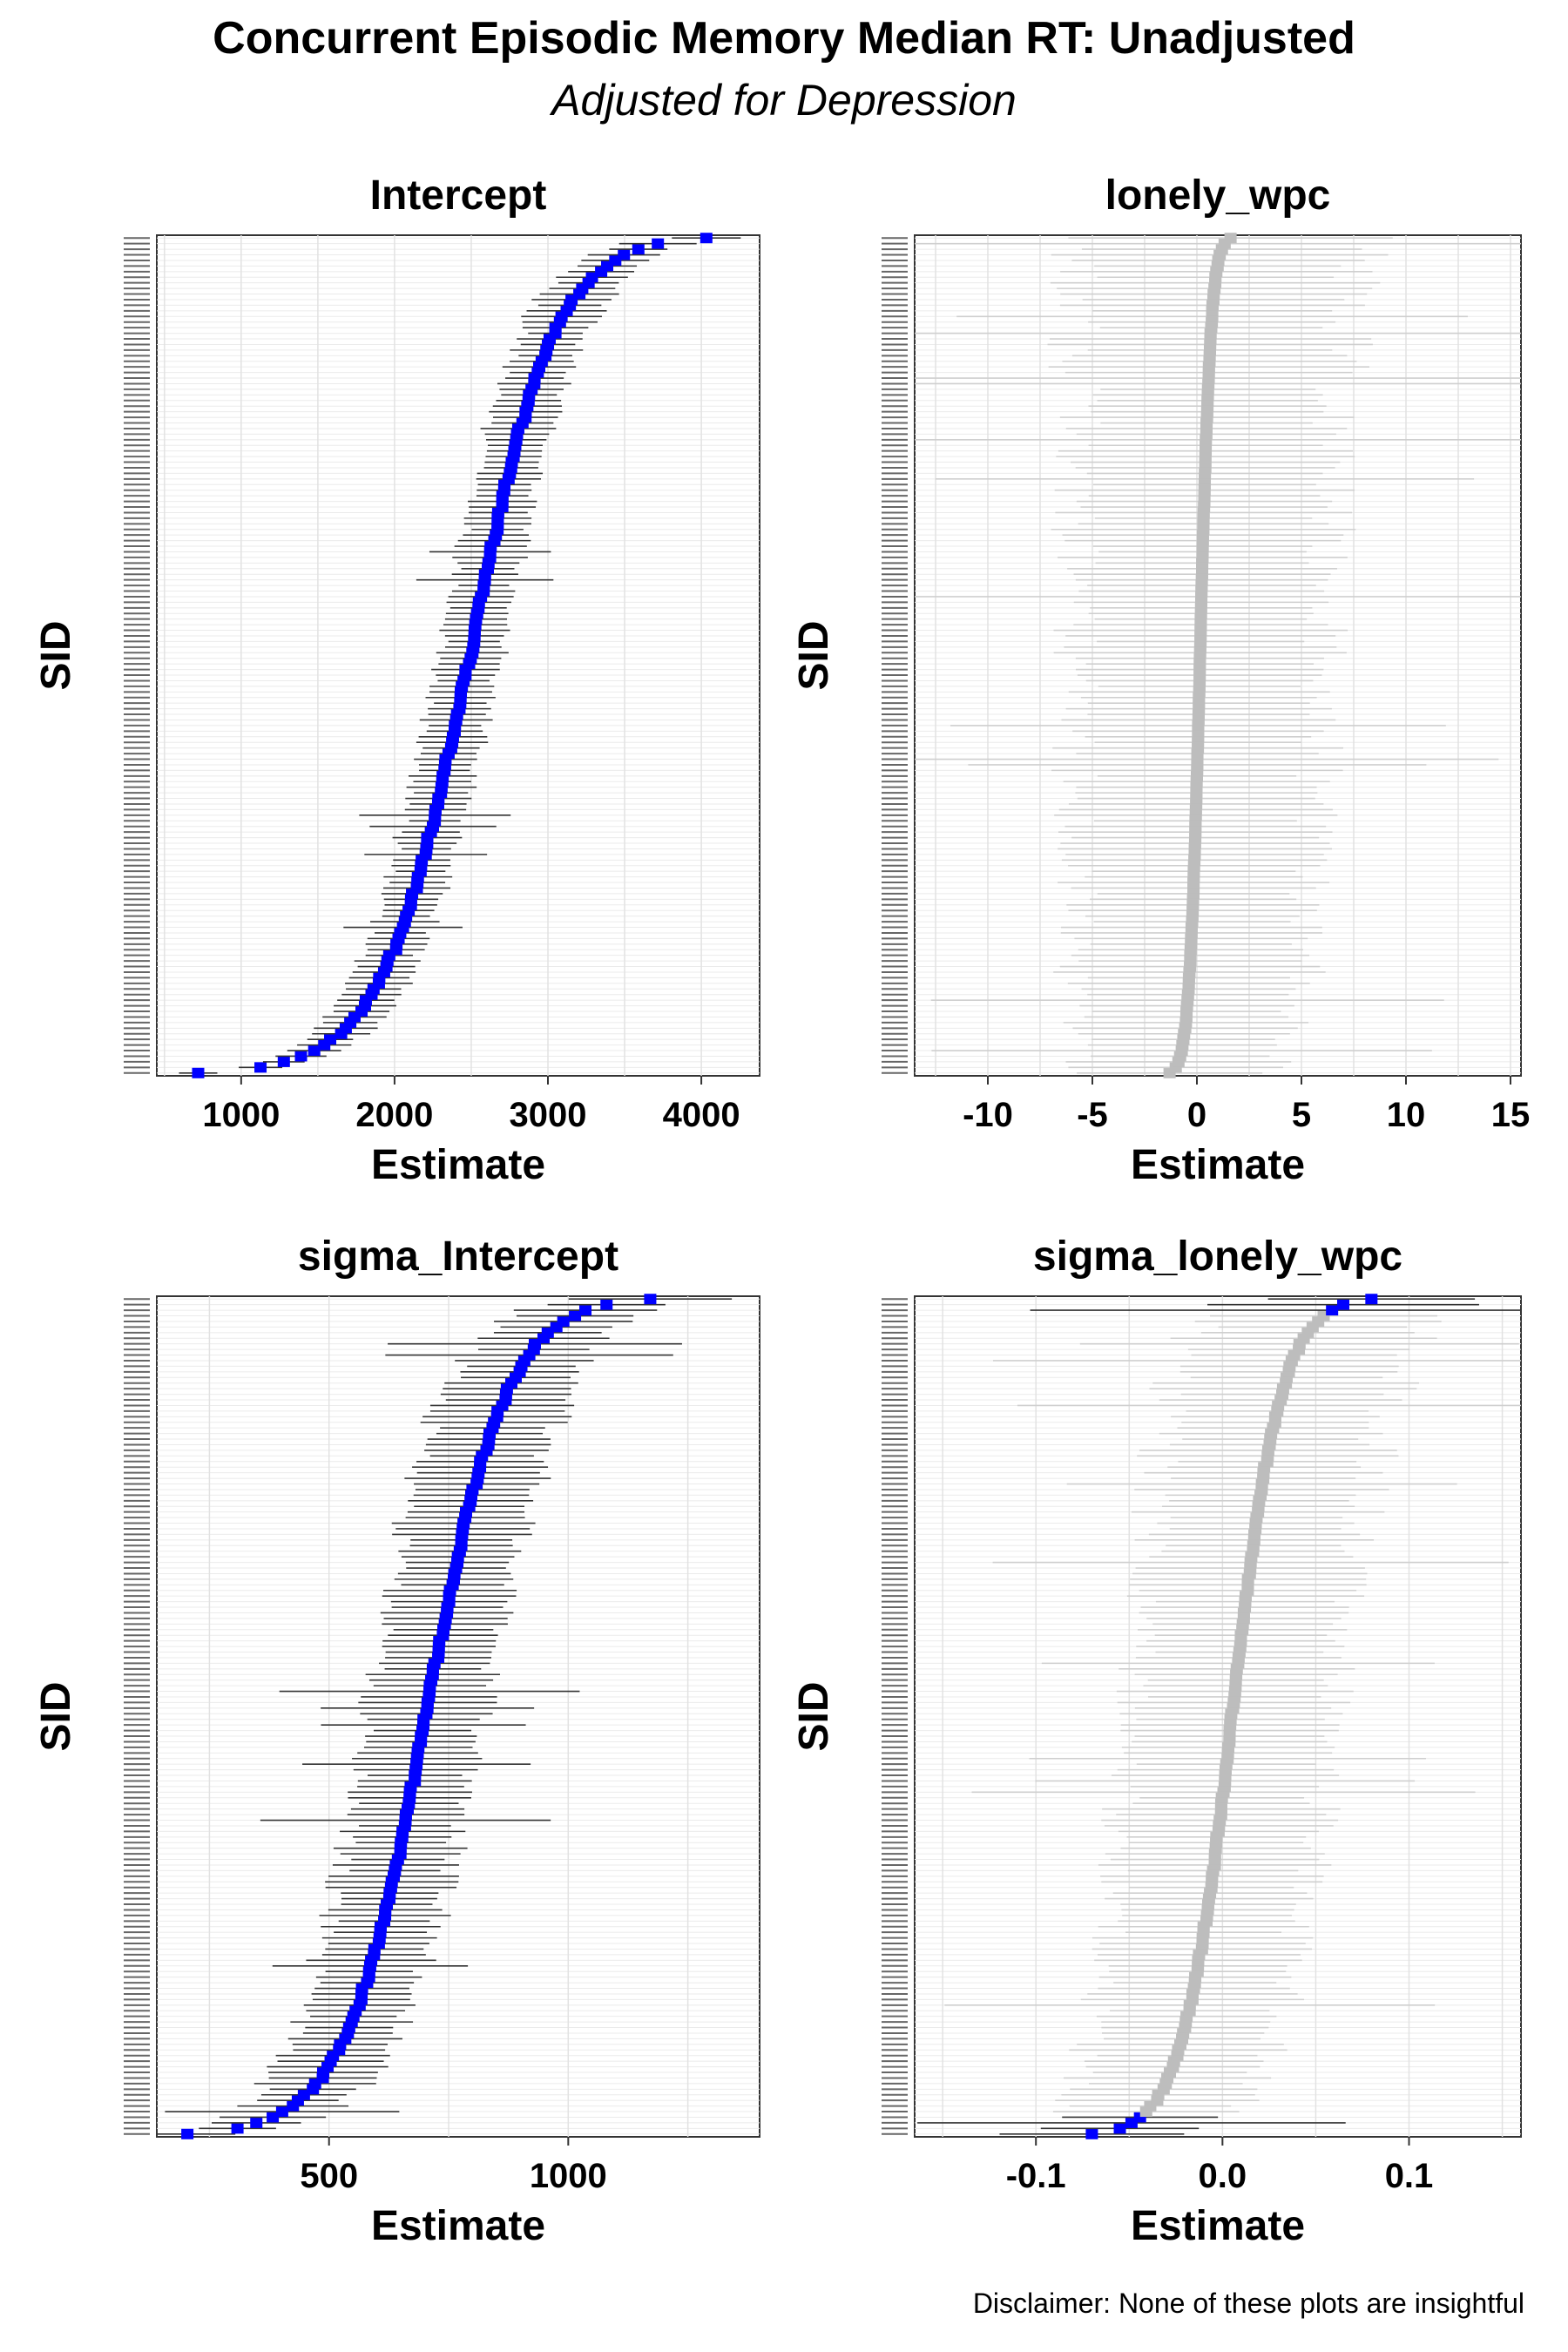  I want to click on x-tick-label: 4000, so click(702, 1115).